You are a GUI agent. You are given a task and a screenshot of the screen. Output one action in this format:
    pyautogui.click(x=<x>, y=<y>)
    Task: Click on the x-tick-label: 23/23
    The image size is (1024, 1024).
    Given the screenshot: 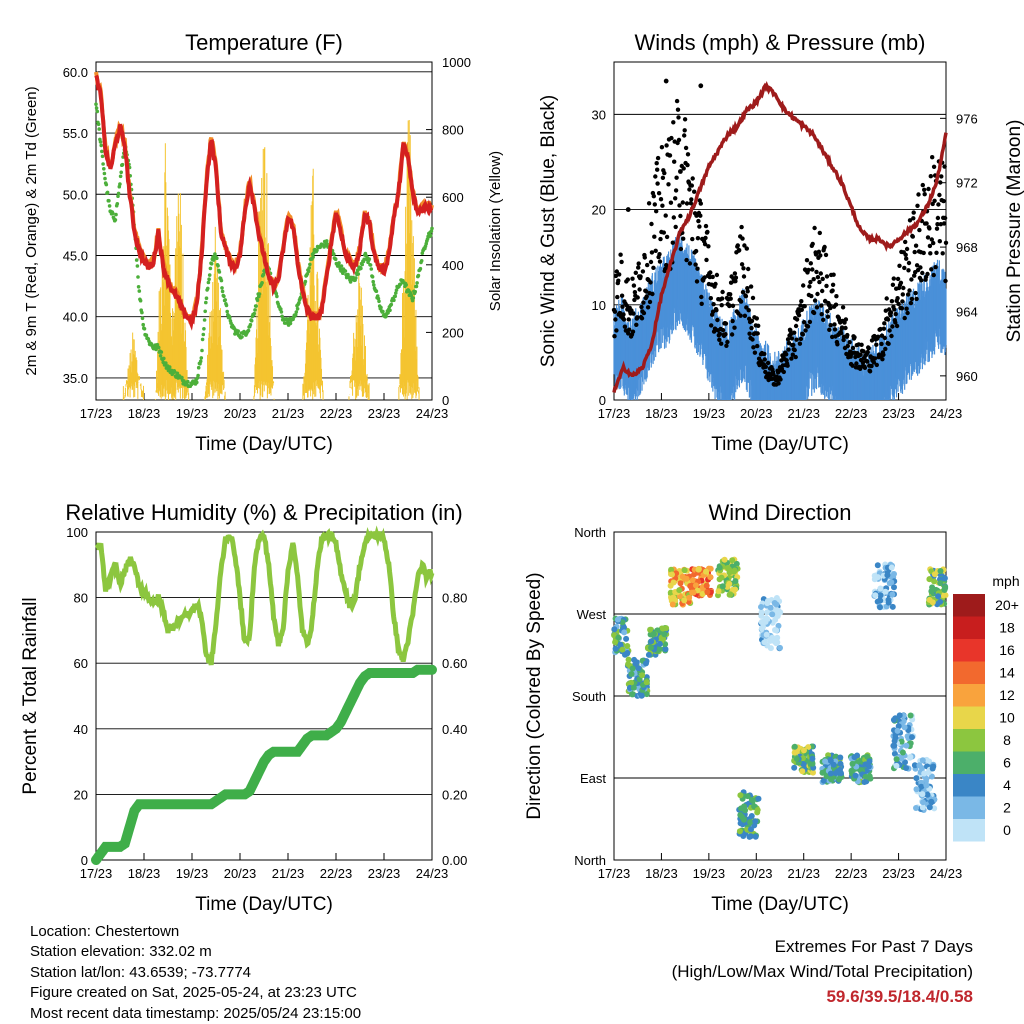 What is the action you would take?
    pyautogui.click(x=384, y=413)
    